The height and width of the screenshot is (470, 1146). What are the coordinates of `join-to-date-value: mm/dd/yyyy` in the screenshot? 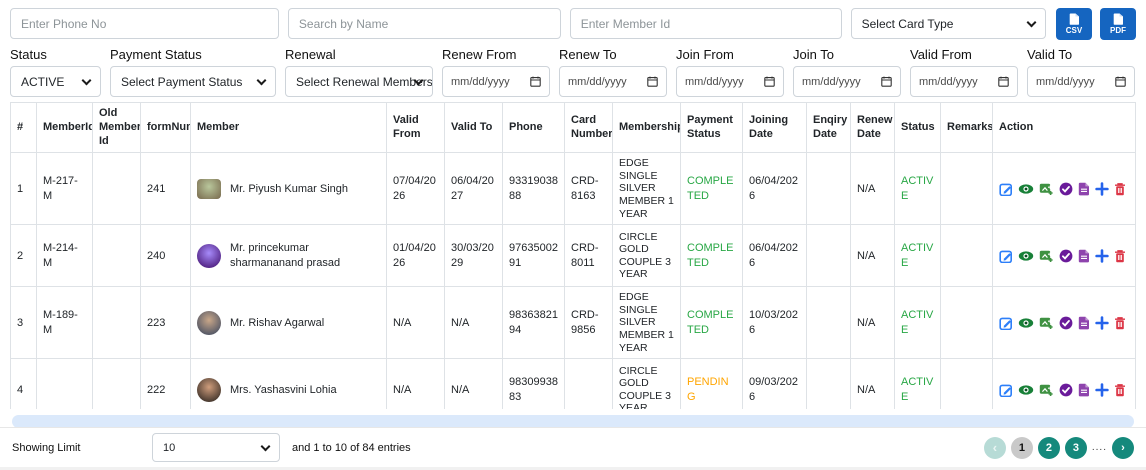 It's located at (831, 81).